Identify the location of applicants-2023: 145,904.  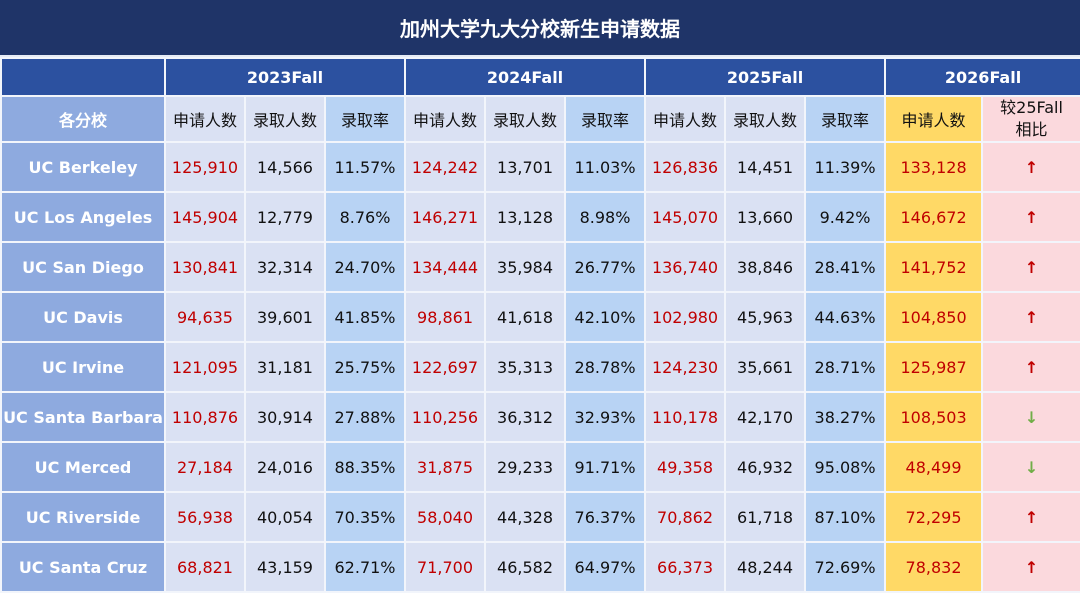
(205, 217).